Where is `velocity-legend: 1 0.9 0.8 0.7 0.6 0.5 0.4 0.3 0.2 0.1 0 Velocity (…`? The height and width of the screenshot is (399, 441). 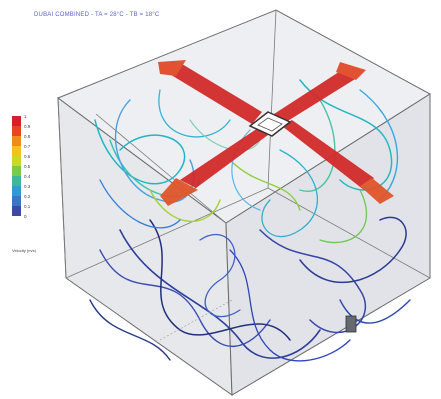
velocity-legend: 1 0.9 0.8 0.7 0.6 0.5 0.4 0.3 0.2 0.1 0 Velocity (… is located at coordinates (29, 185).